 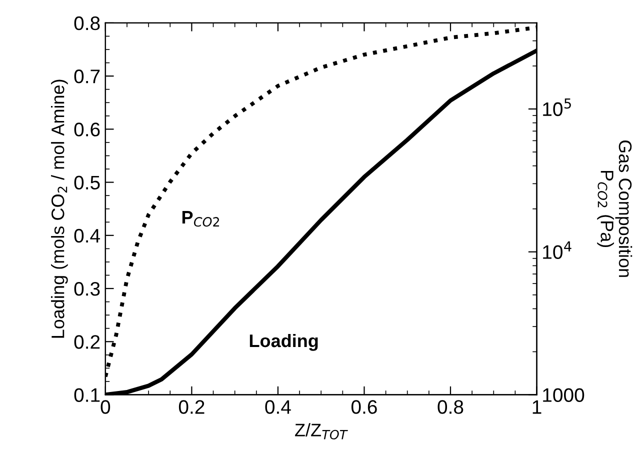 I want to click on y-tick-label: 0.4, so click(x=87, y=235).